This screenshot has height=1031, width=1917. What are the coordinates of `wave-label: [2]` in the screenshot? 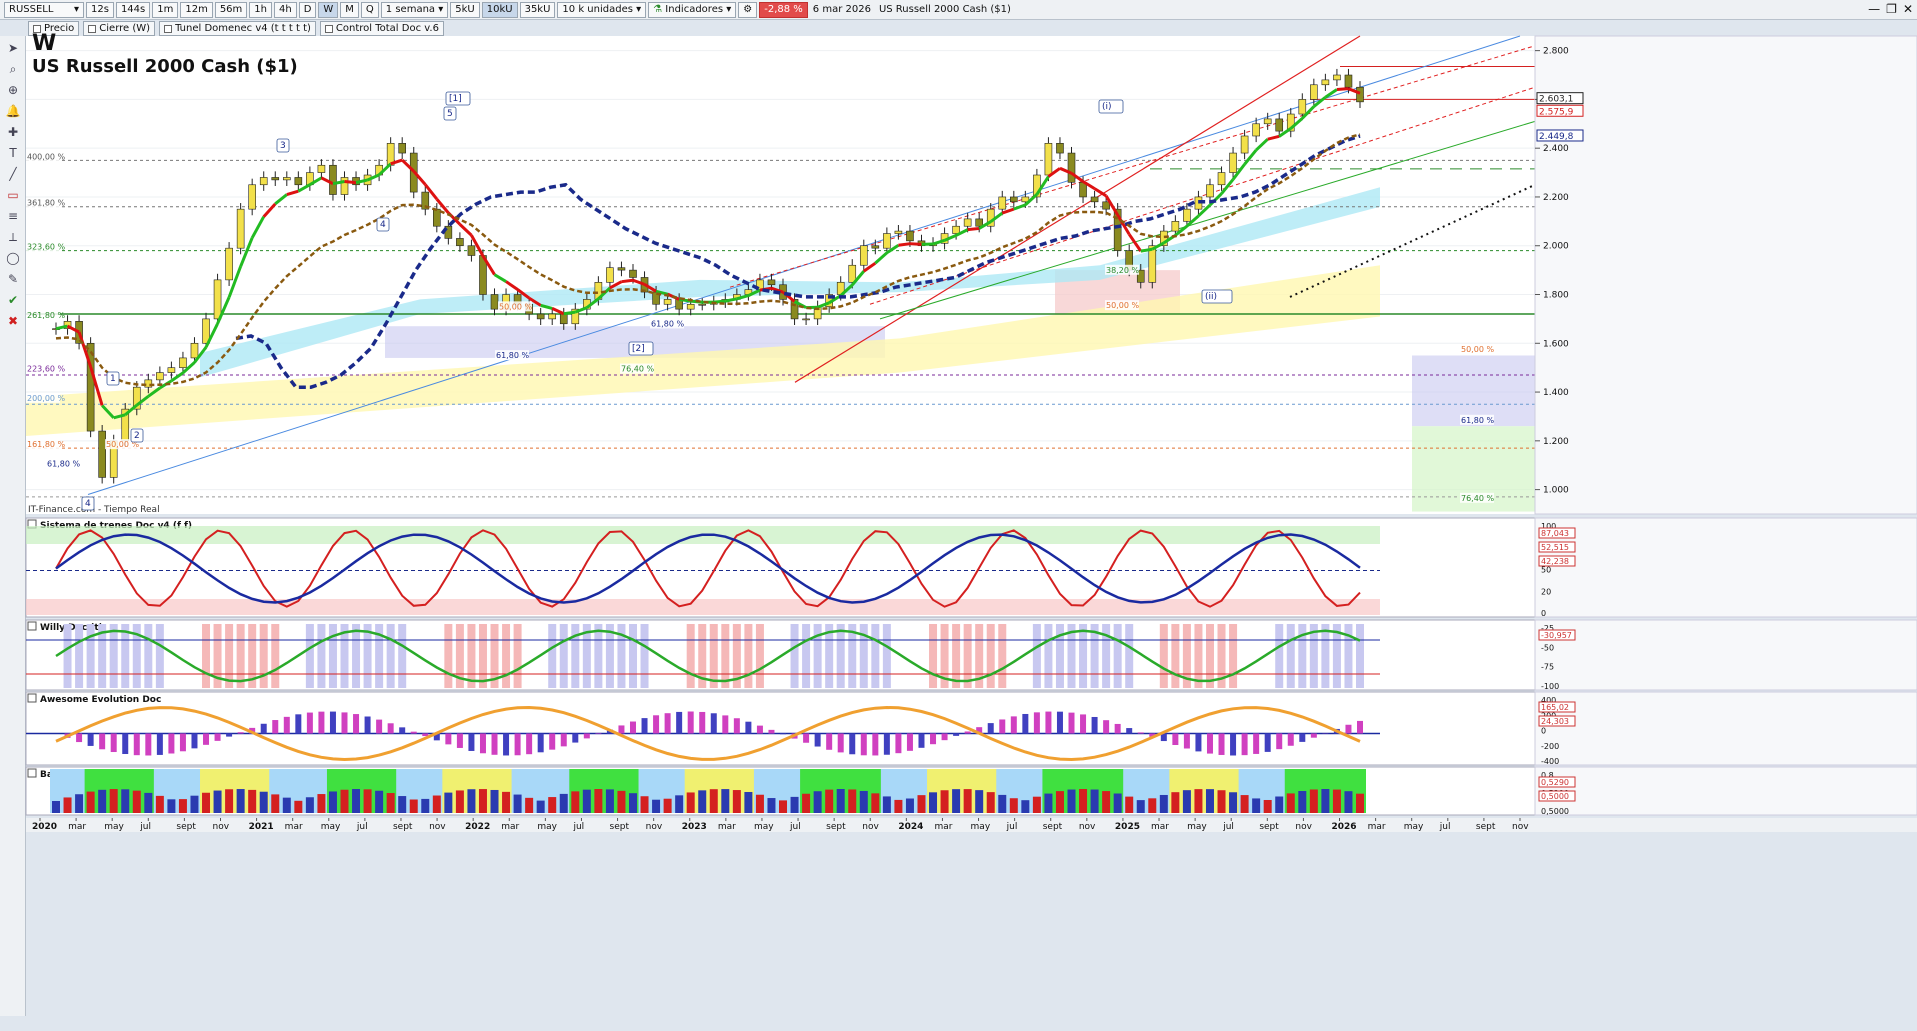 It's located at (638, 349).